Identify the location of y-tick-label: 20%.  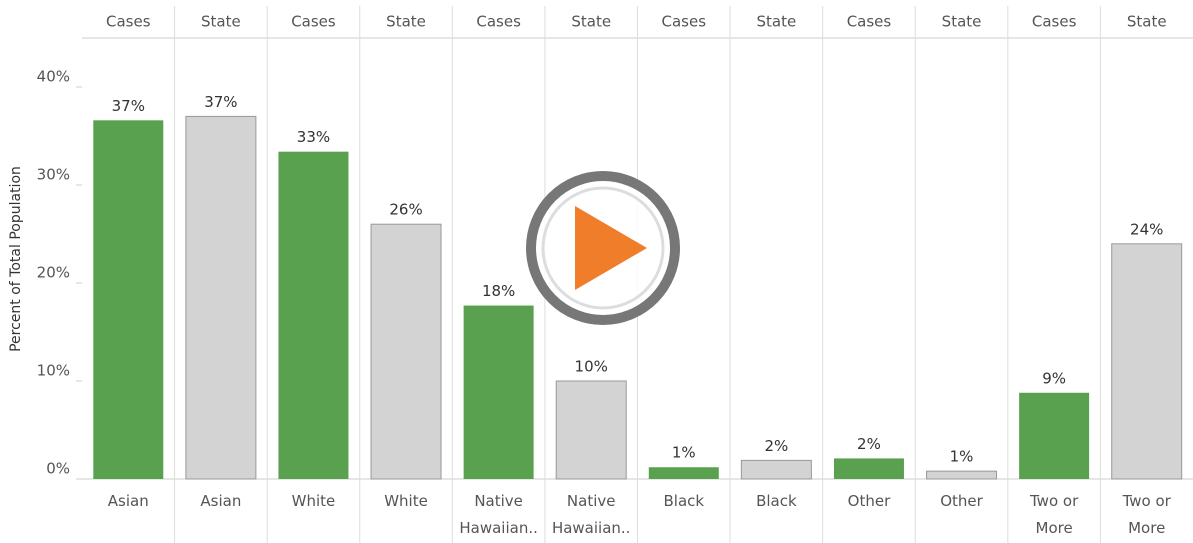
(53, 273).